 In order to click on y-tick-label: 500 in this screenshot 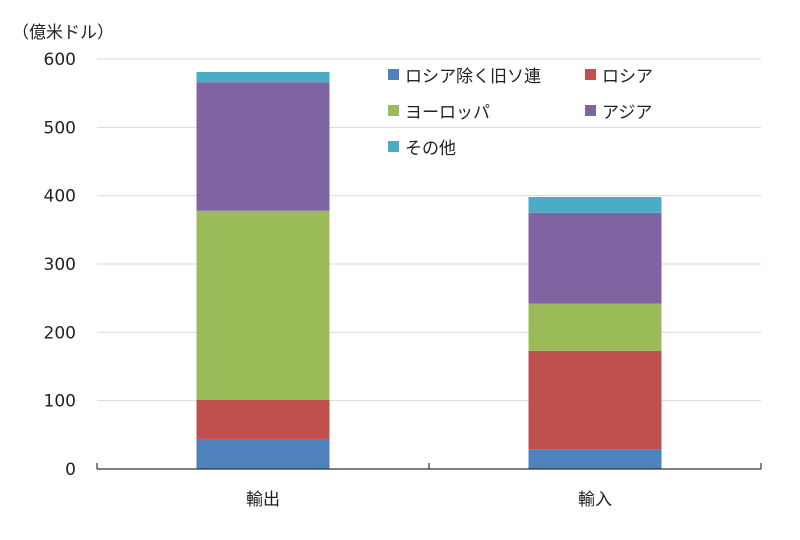, I will do `click(60, 128)`.